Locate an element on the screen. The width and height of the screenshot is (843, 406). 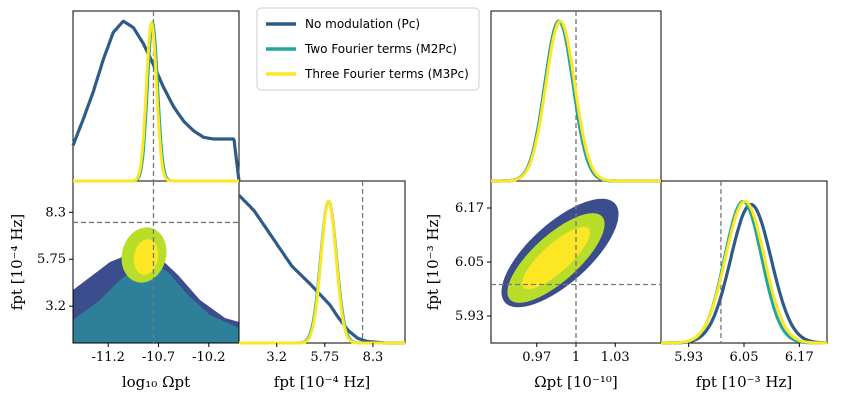
left-pc-contour-inner is located at coordinates (156, 302).